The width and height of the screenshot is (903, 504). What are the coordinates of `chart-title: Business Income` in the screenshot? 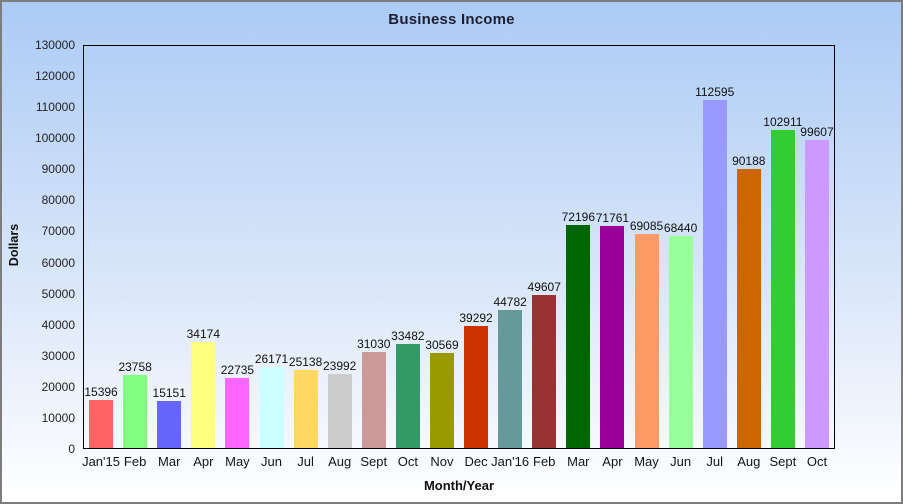 It's located at (451, 19).